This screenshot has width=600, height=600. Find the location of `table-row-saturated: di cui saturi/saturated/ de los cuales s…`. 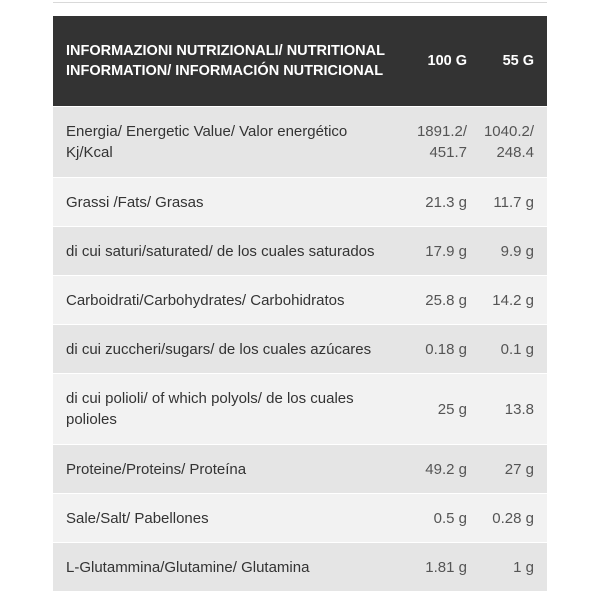

table-row-saturated: di cui saturi/saturated/ de los cuales s… is located at coordinates (300, 251).